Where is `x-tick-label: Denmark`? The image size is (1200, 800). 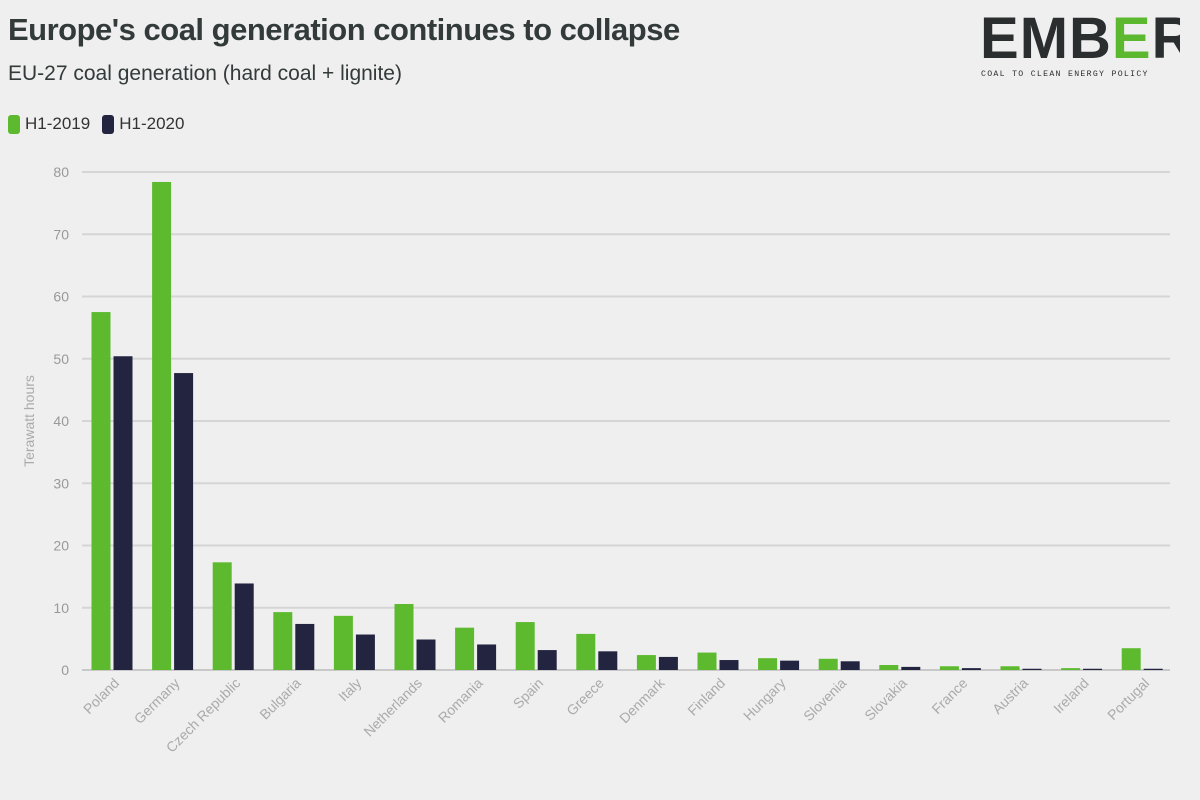
x-tick-label: Denmark is located at coordinates (642, 700).